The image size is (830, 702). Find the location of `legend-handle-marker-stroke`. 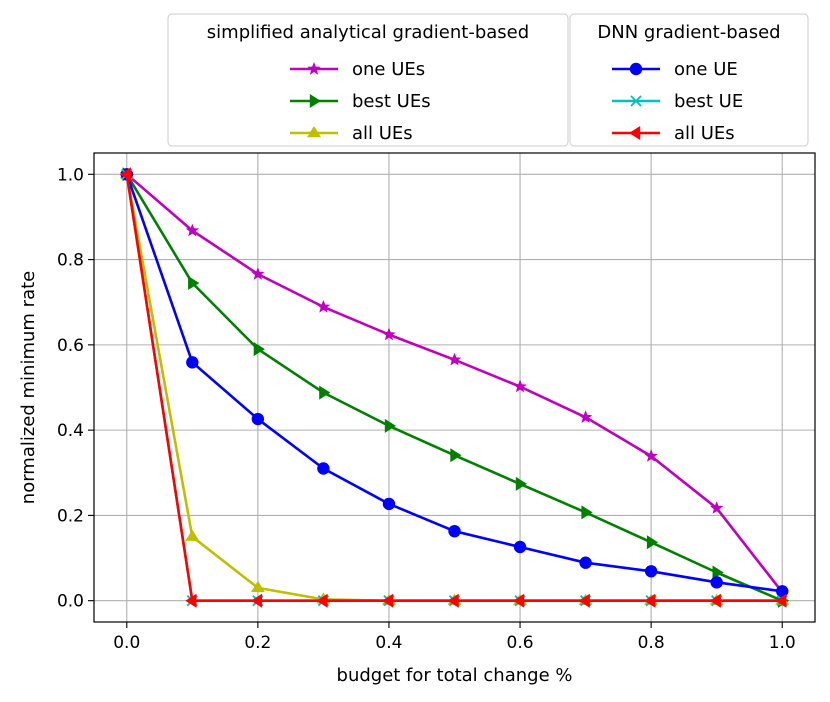

legend-handle-marker-stroke is located at coordinates (636, 101).